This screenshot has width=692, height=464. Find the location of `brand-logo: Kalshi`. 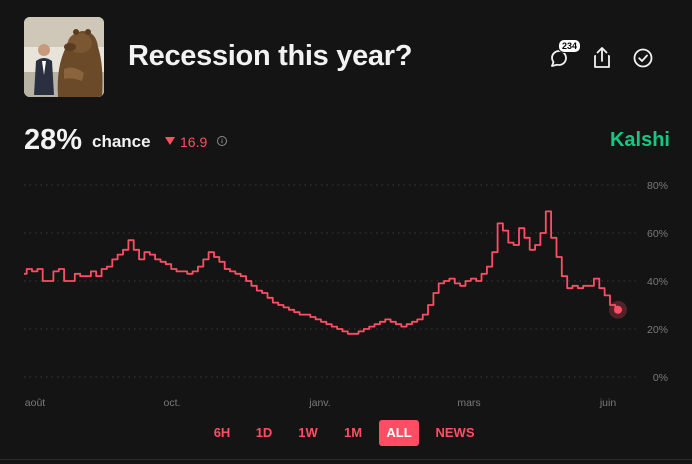

brand-logo: Kalshi is located at coordinates (639, 140).